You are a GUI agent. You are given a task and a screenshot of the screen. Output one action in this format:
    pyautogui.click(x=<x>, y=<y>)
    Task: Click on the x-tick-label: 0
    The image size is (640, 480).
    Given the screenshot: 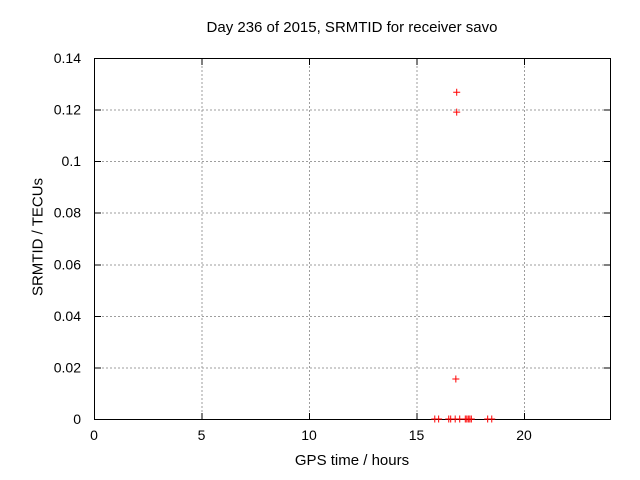 What is the action you would take?
    pyautogui.click(x=94, y=435)
    